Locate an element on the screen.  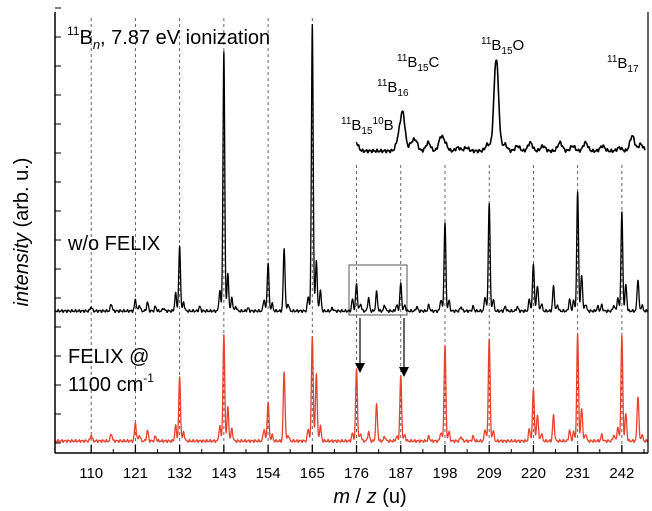
inset-label-part: 16 is located at coordinates (403, 93).